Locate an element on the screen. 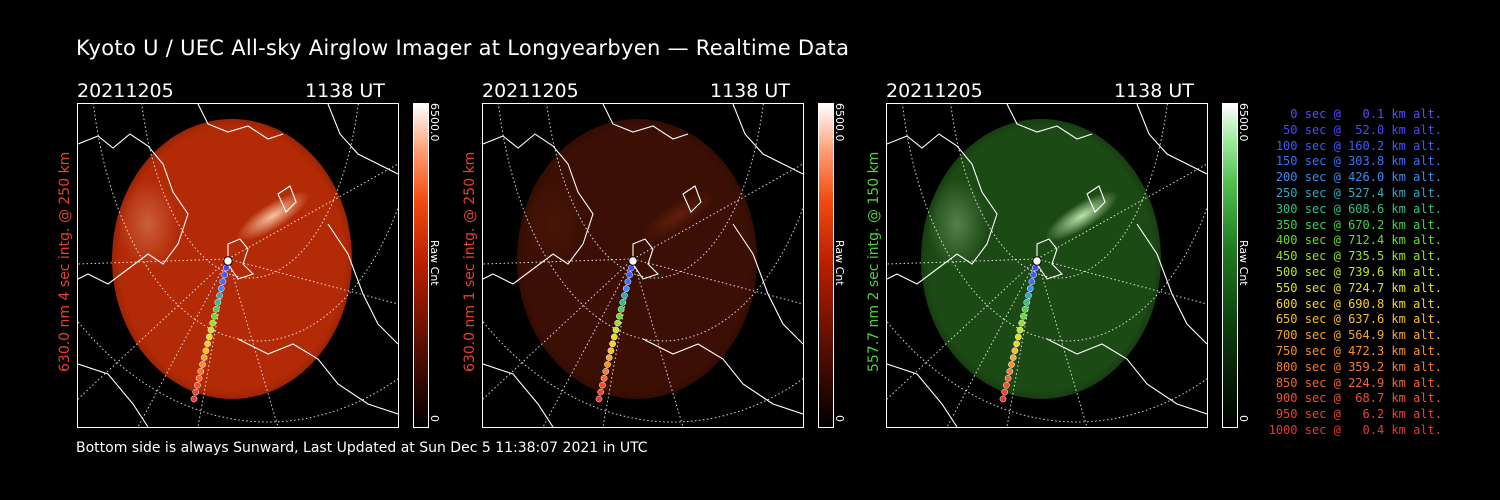  legend-row: 150 sec @ 303.8 km alt. is located at coordinates (1358, 161).